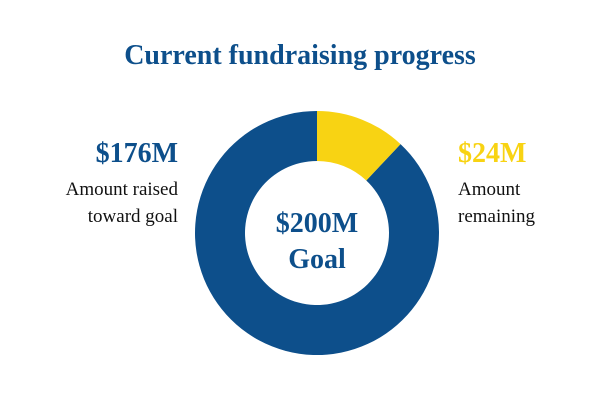  What do you see at coordinates (359, 146) in the screenshot?
I see `donut-slice` at bounding box center [359, 146].